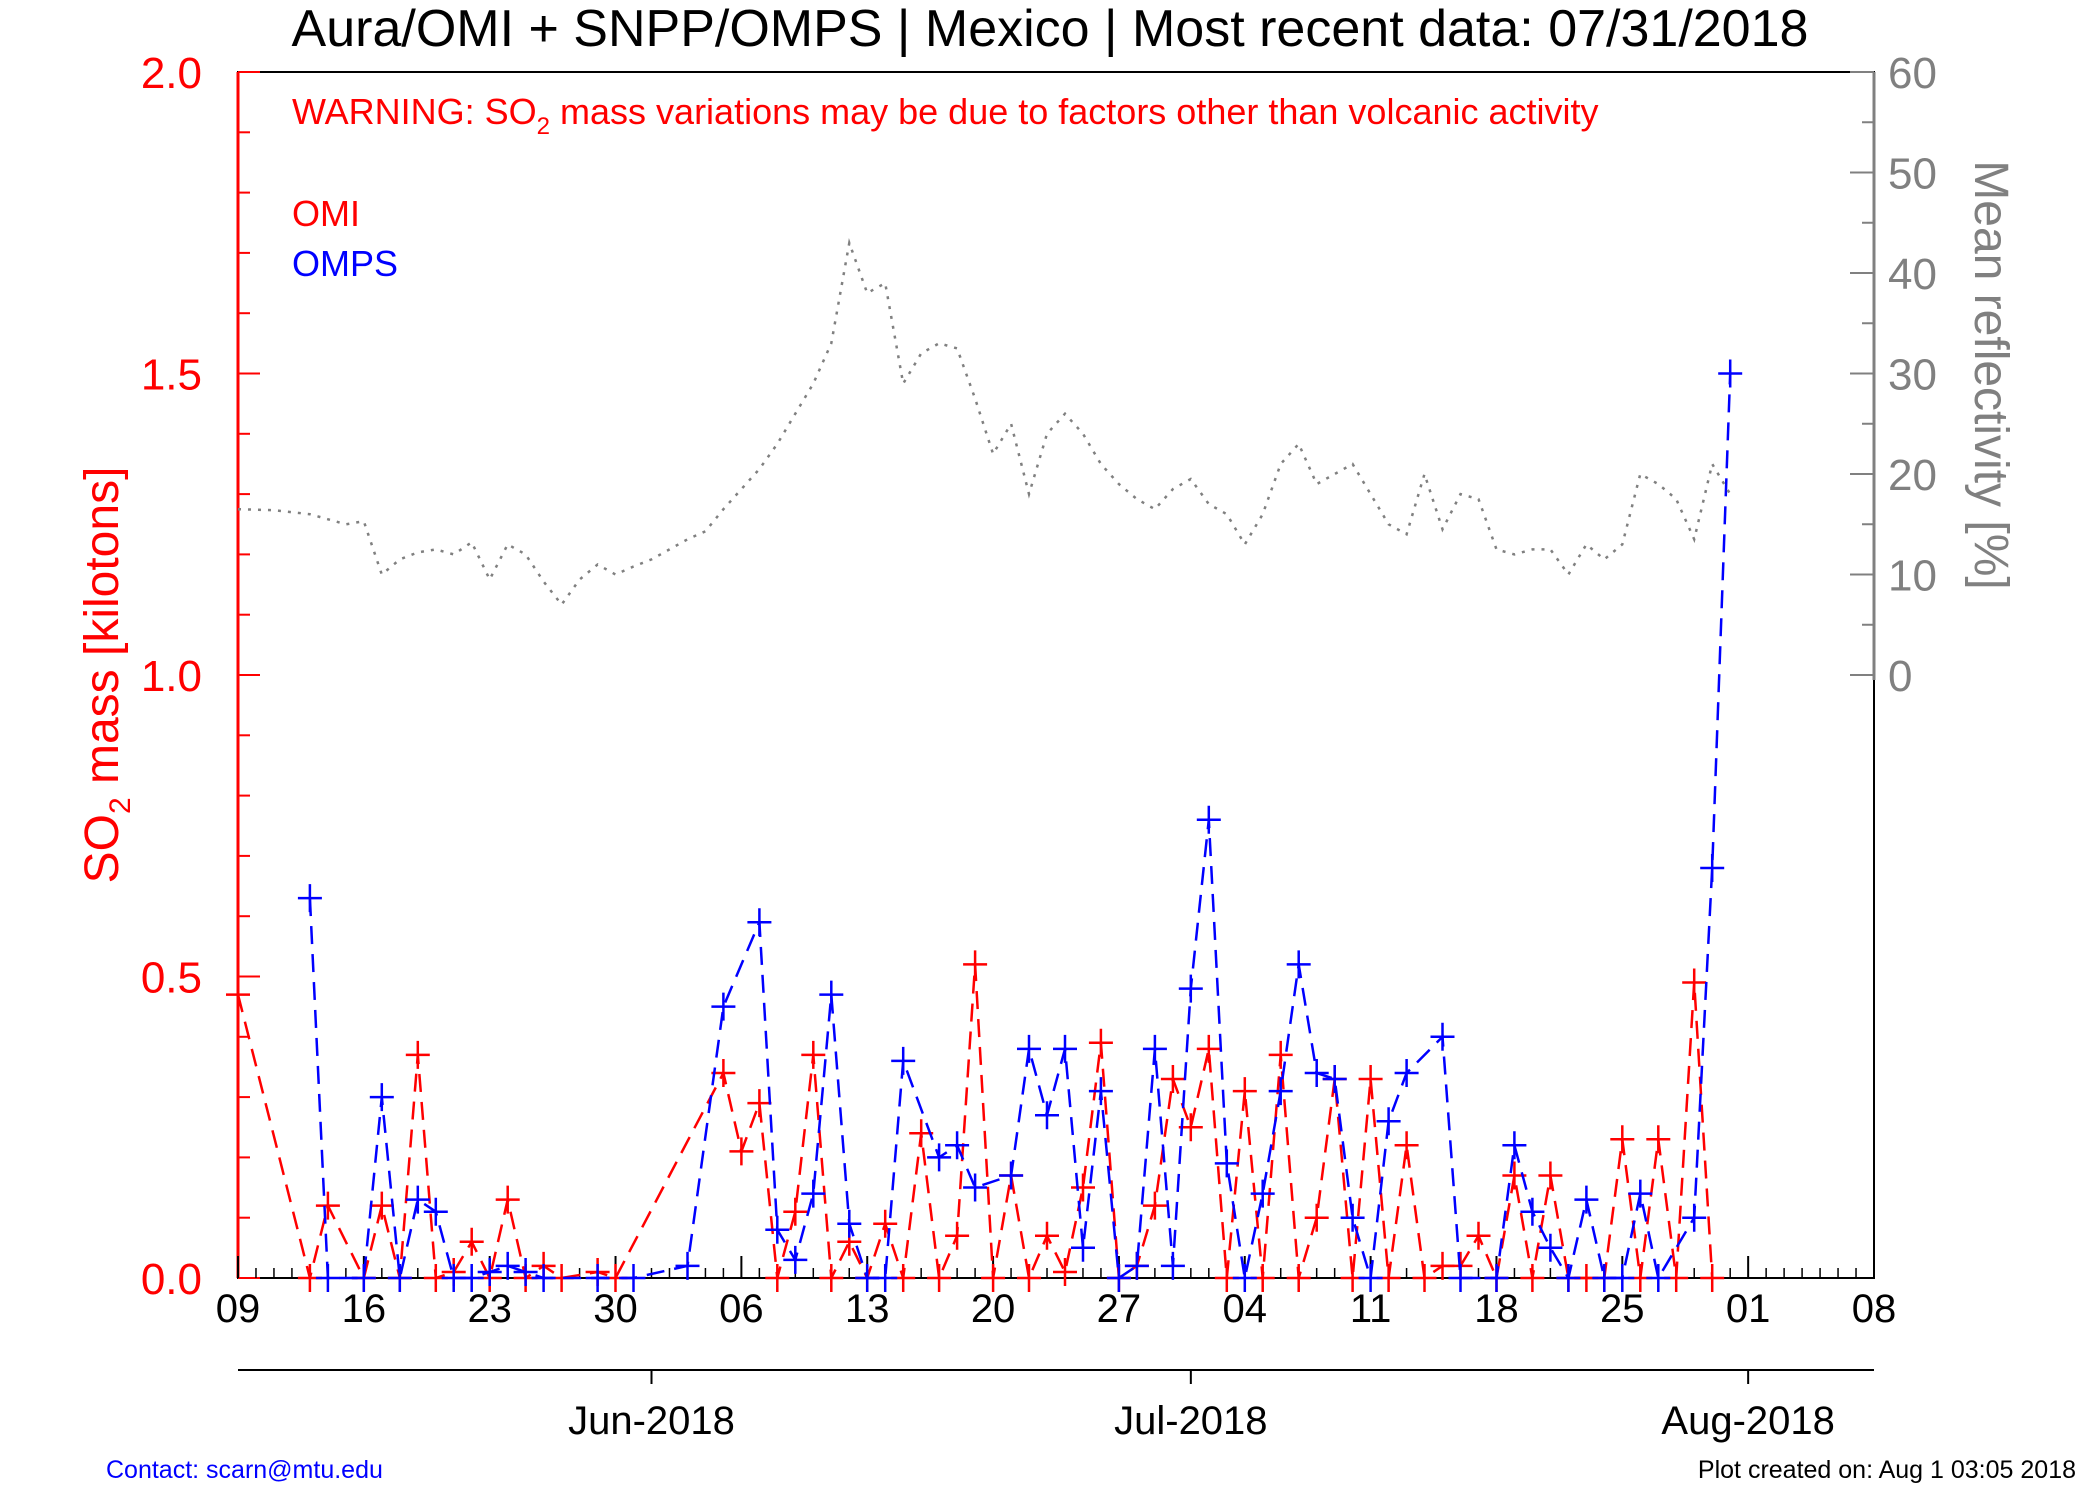  I want to click on x-tick-label: 06, so click(741, 1309).